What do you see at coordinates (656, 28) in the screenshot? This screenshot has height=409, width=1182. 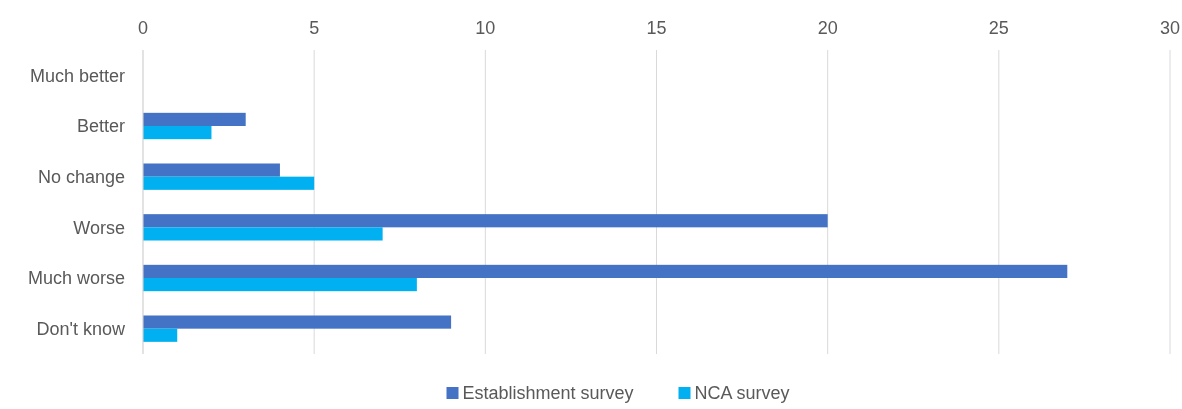 I see `x-tick-label: 15` at bounding box center [656, 28].